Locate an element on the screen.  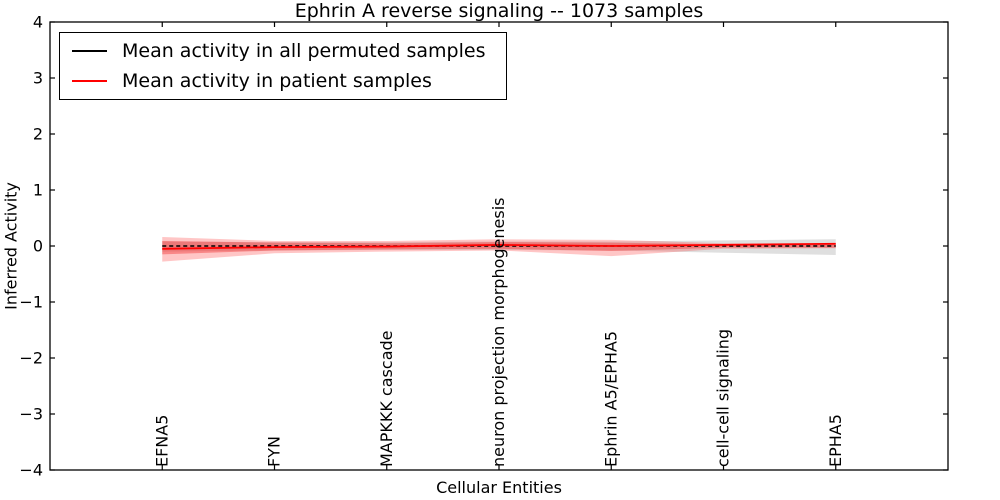
legend-line-patient is located at coordinates (89, 81).